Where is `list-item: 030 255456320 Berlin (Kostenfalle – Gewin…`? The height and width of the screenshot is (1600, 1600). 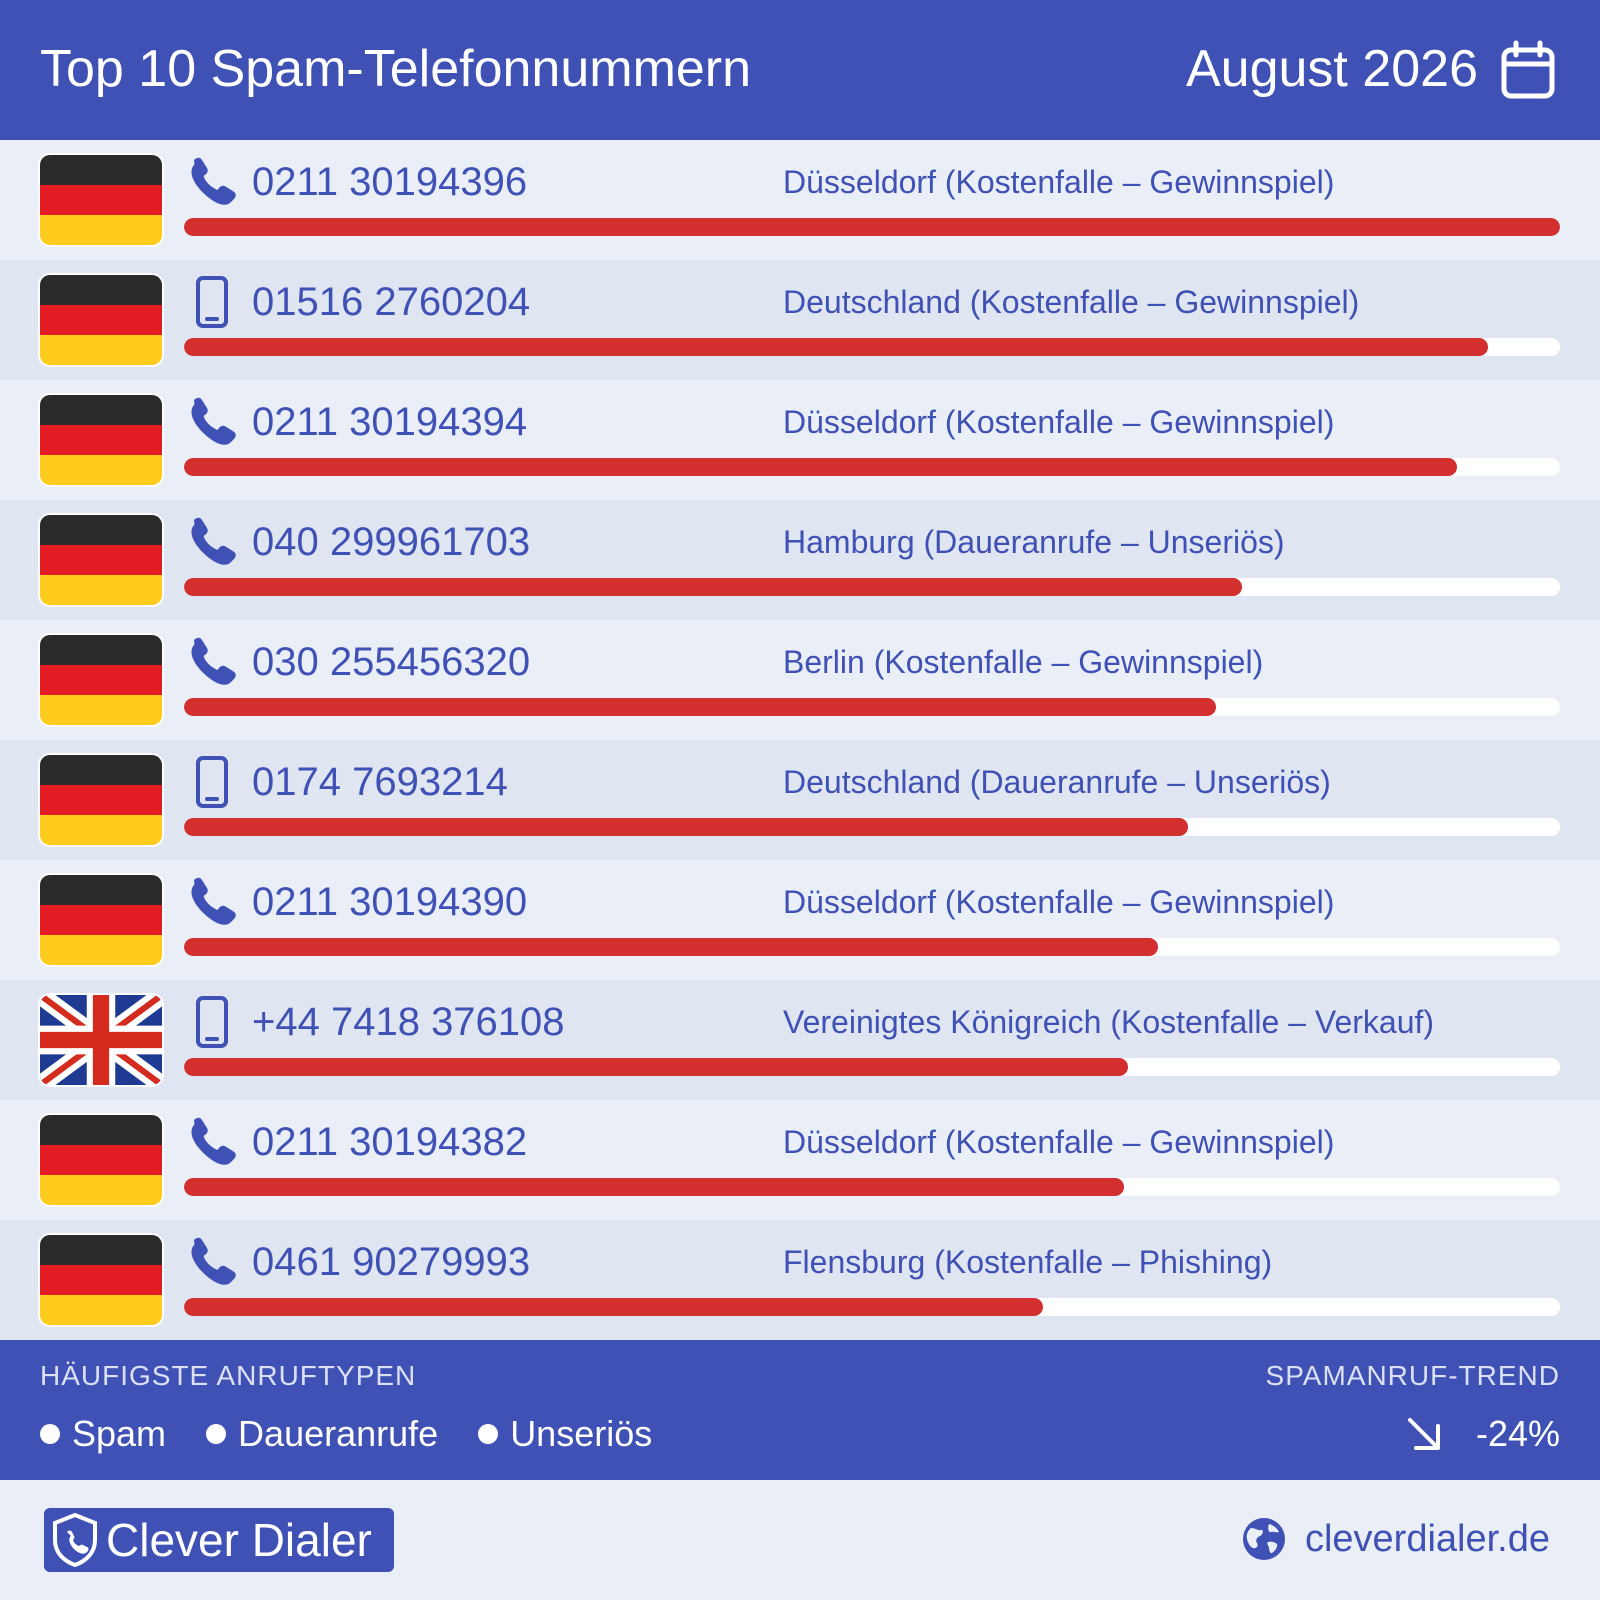
list-item: 030 255456320 Berlin (Kostenfalle – Gewin… is located at coordinates (800, 680).